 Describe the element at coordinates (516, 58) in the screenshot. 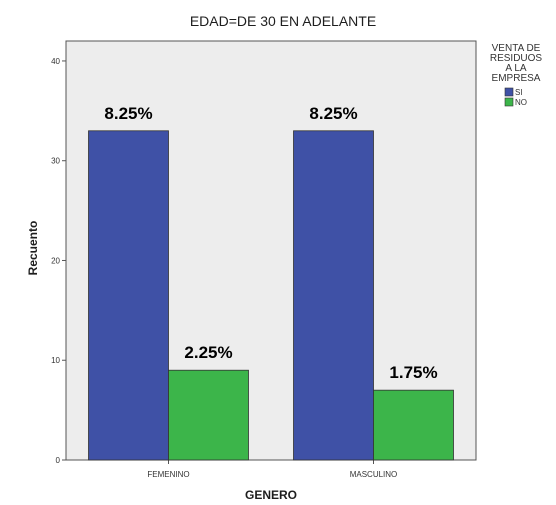

I see `legend-title: RESIDUOS` at that location.